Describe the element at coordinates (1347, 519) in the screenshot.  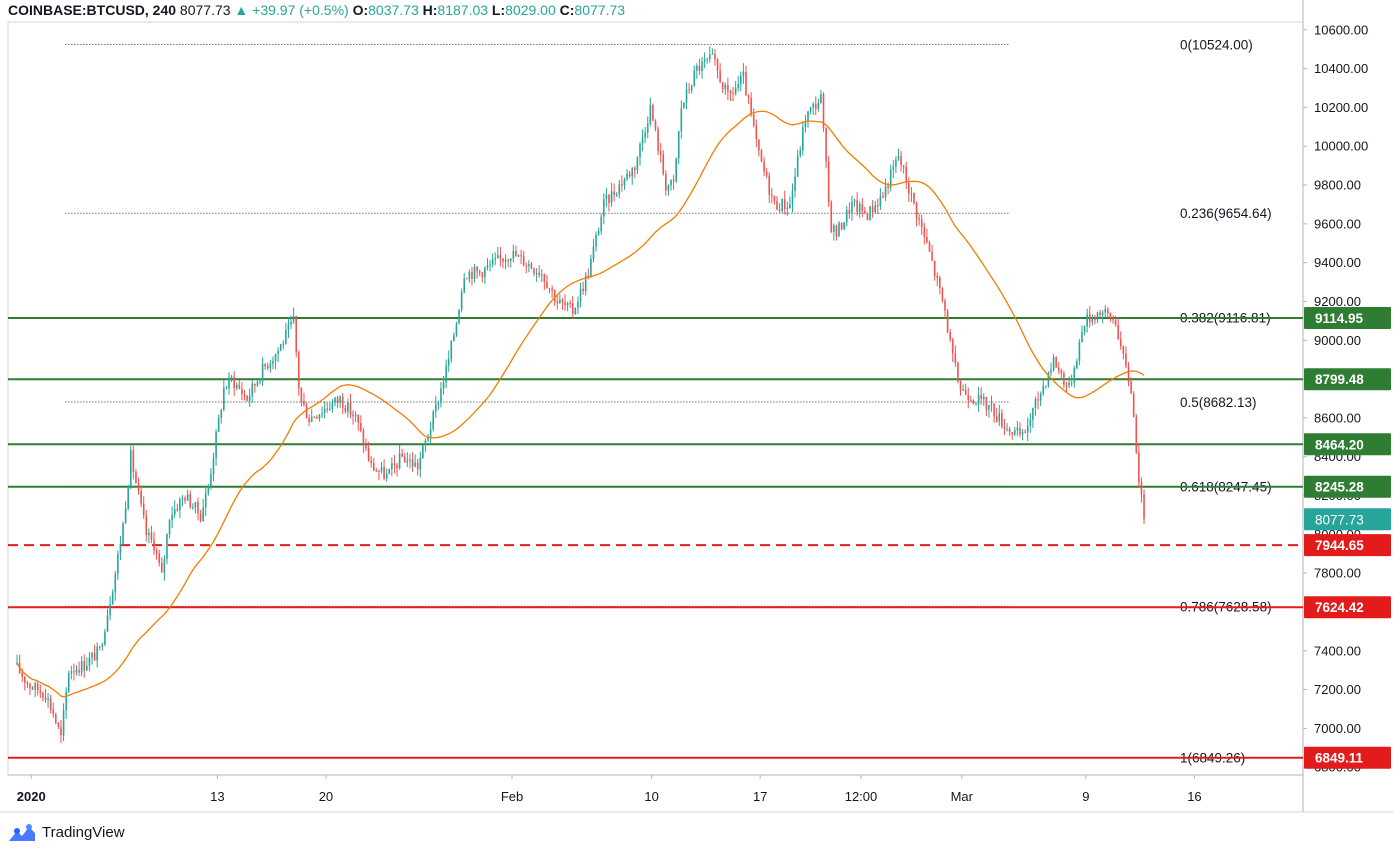
I see `last-price-tag: 8077.73` at that location.